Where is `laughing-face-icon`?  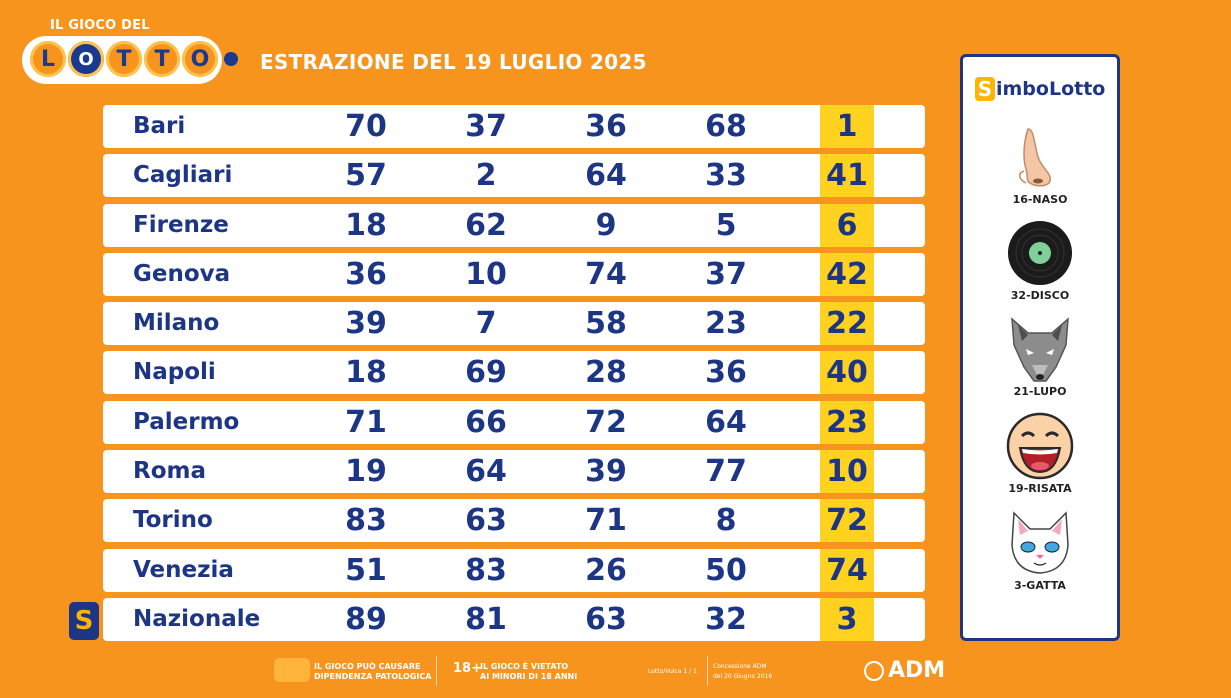 laughing-face-icon is located at coordinates (1040, 446).